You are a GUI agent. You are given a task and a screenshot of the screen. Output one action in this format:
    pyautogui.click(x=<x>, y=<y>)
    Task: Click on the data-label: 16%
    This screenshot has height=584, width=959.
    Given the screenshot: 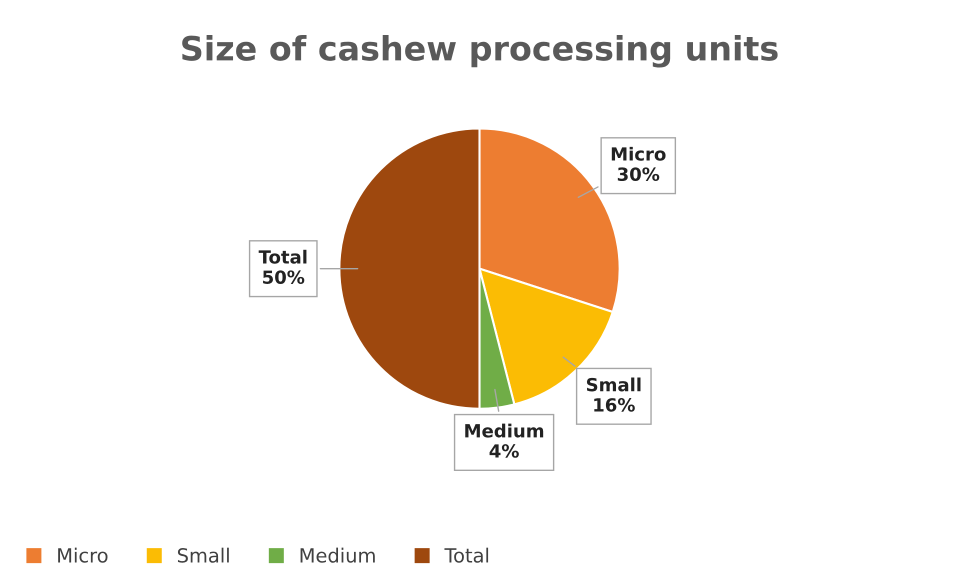 What is the action you would take?
    pyautogui.click(x=614, y=405)
    